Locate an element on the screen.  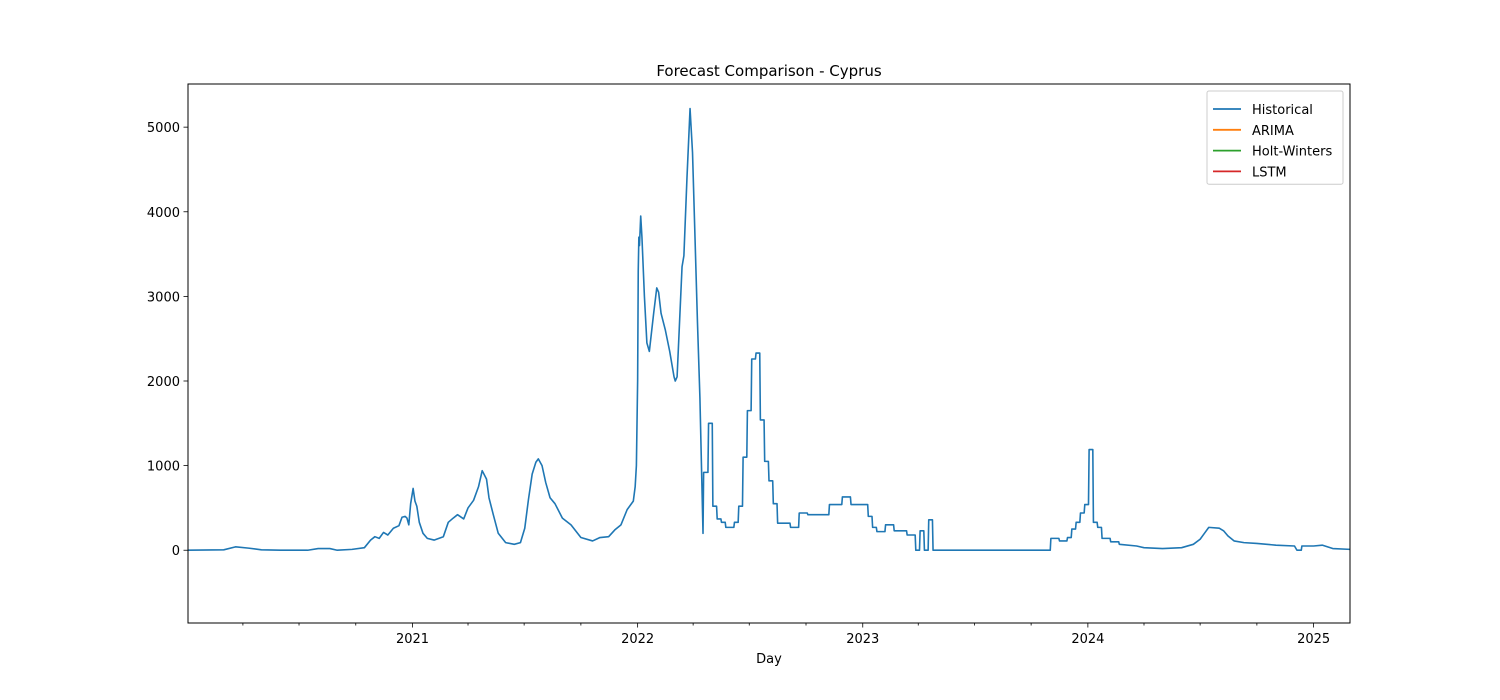
legend-label: Historical is located at coordinates (1282, 110).